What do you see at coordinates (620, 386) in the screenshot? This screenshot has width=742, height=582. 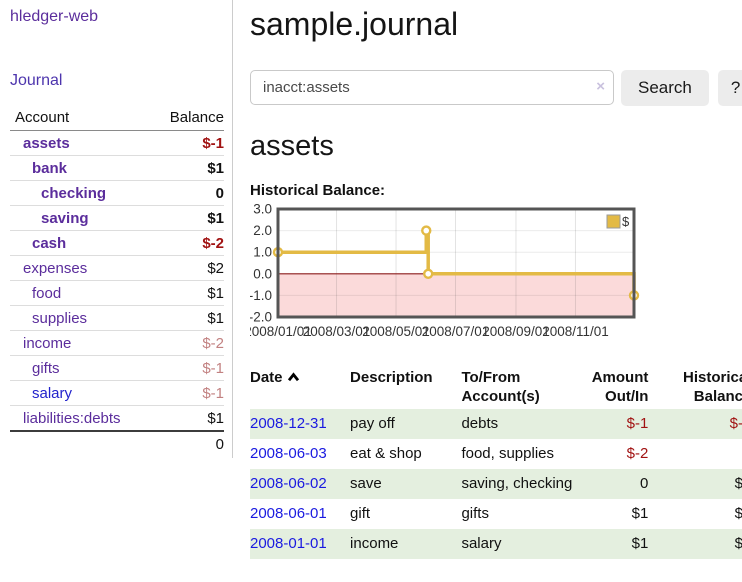 I see `register-header-amount: Amount Out/In` at bounding box center [620, 386].